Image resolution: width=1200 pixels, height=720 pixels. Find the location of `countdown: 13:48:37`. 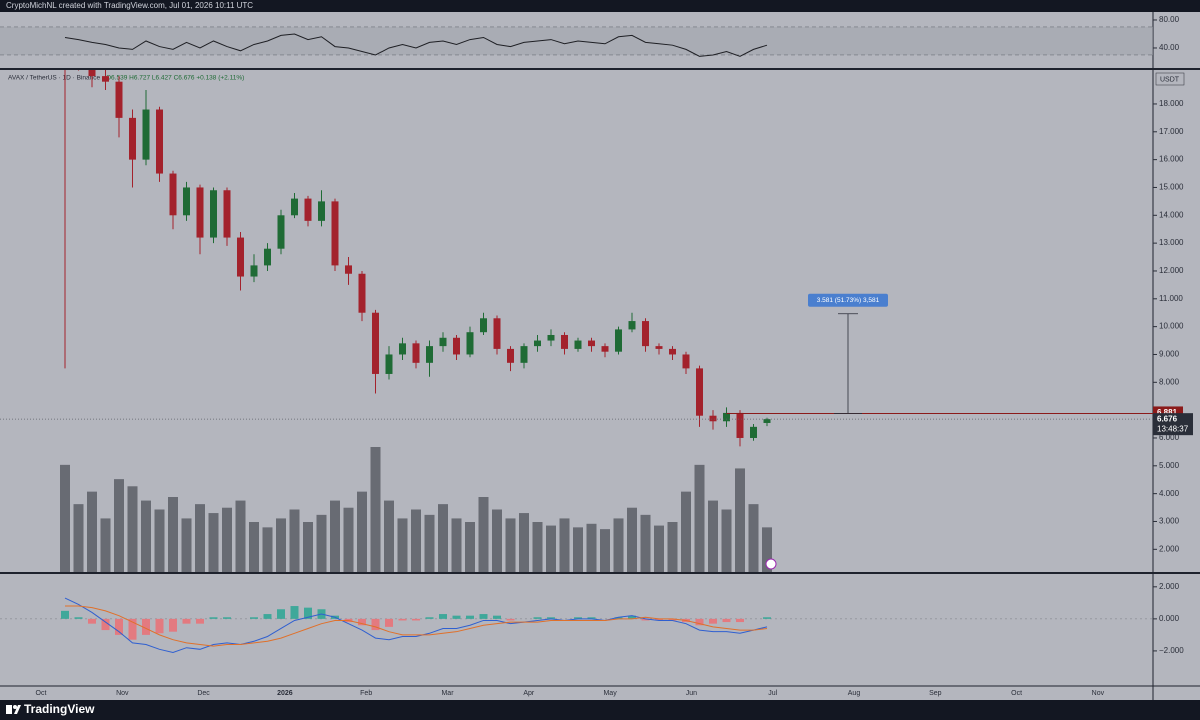

countdown: 13:48:37 is located at coordinates (1173, 428).